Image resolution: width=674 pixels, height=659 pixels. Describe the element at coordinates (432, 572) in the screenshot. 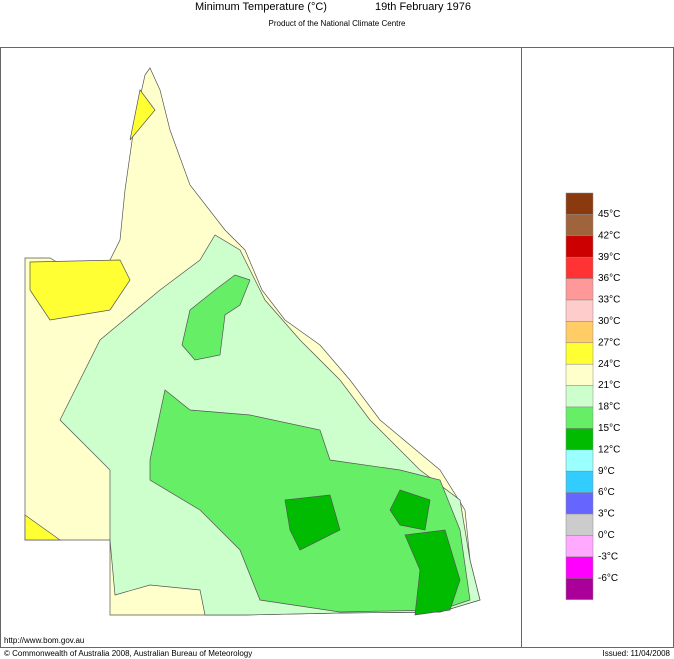

I see `zone-12-15-c` at that location.